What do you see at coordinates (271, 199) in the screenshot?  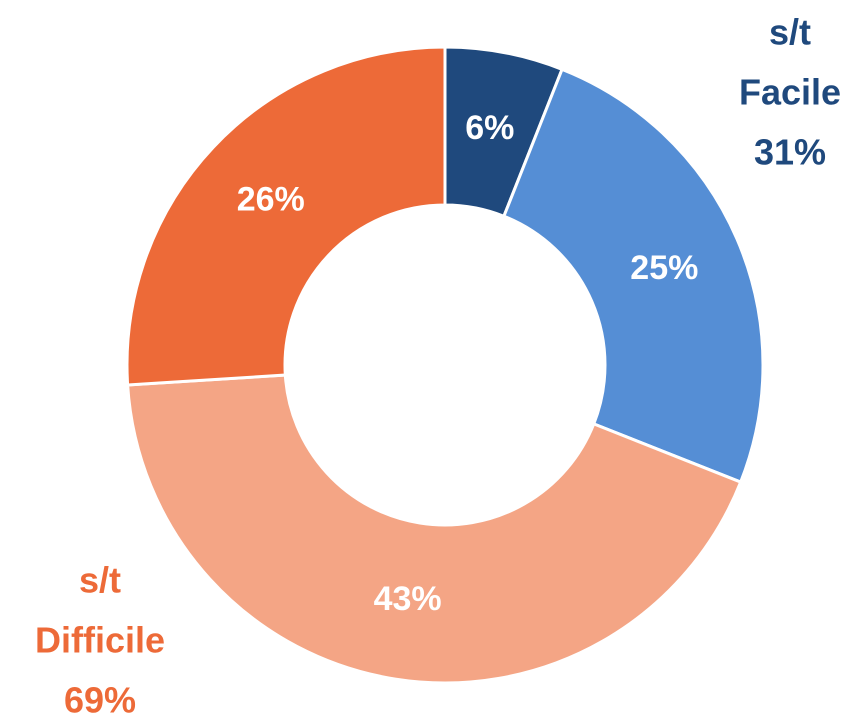 I see `value-label: 26%` at bounding box center [271, 199].